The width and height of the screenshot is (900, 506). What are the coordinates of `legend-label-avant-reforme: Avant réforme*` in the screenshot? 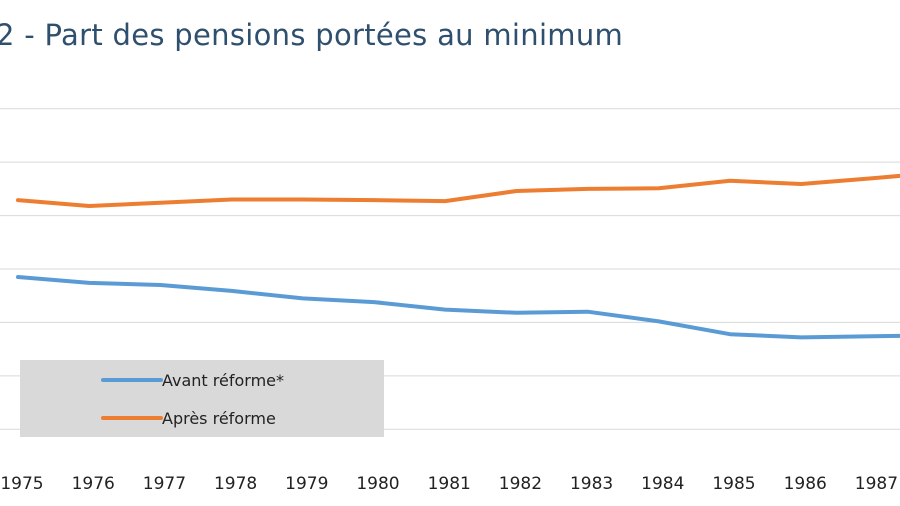 It's located at (223, 380).